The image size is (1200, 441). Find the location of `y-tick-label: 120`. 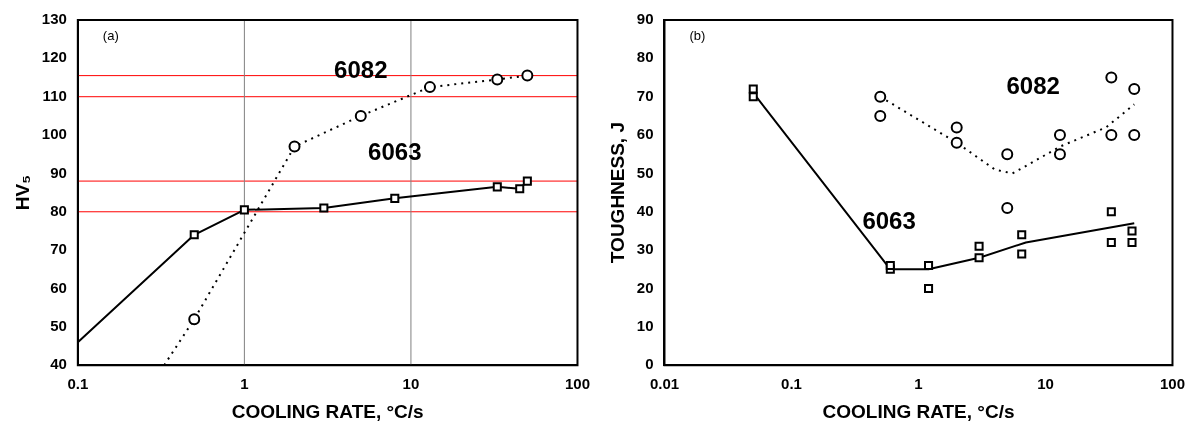

y-tick-label: 120 is located at coordinates (54, 57).